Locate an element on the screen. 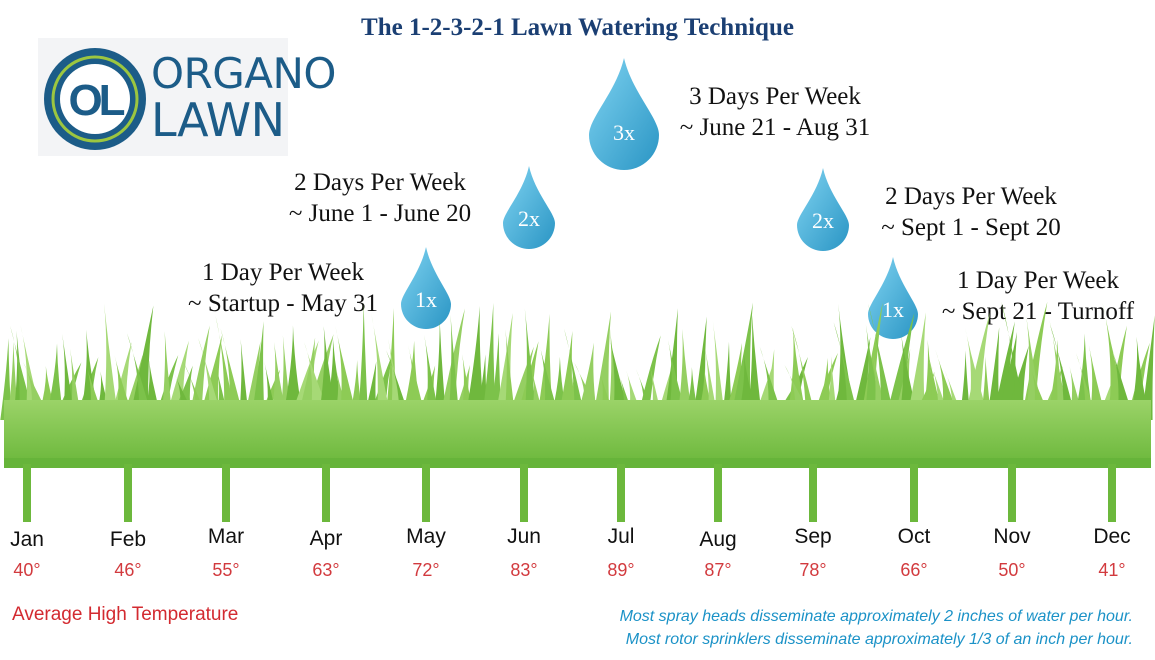 Image resolution: width=1155 pixels, height=660 pixels. month-temperature-jul: 89° is located at coordinates (621, 570).